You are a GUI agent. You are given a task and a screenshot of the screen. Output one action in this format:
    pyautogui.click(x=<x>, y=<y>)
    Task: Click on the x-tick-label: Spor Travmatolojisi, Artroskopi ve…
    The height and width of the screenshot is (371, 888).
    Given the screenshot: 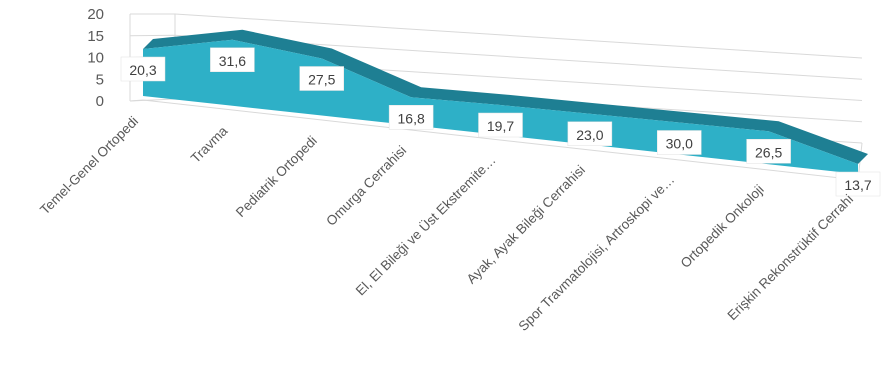 What is the action you would take?
    pyautogui.click(x=597, y=253)
    